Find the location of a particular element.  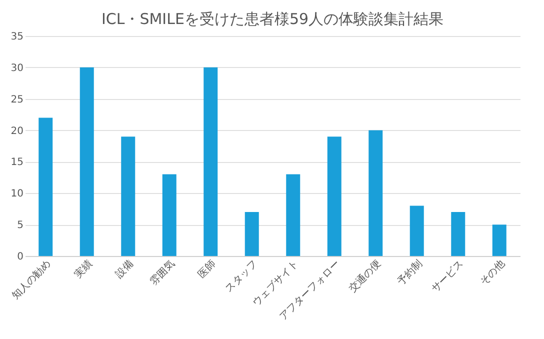

y-tick-label: 15 is located at coordinates (17, 162).